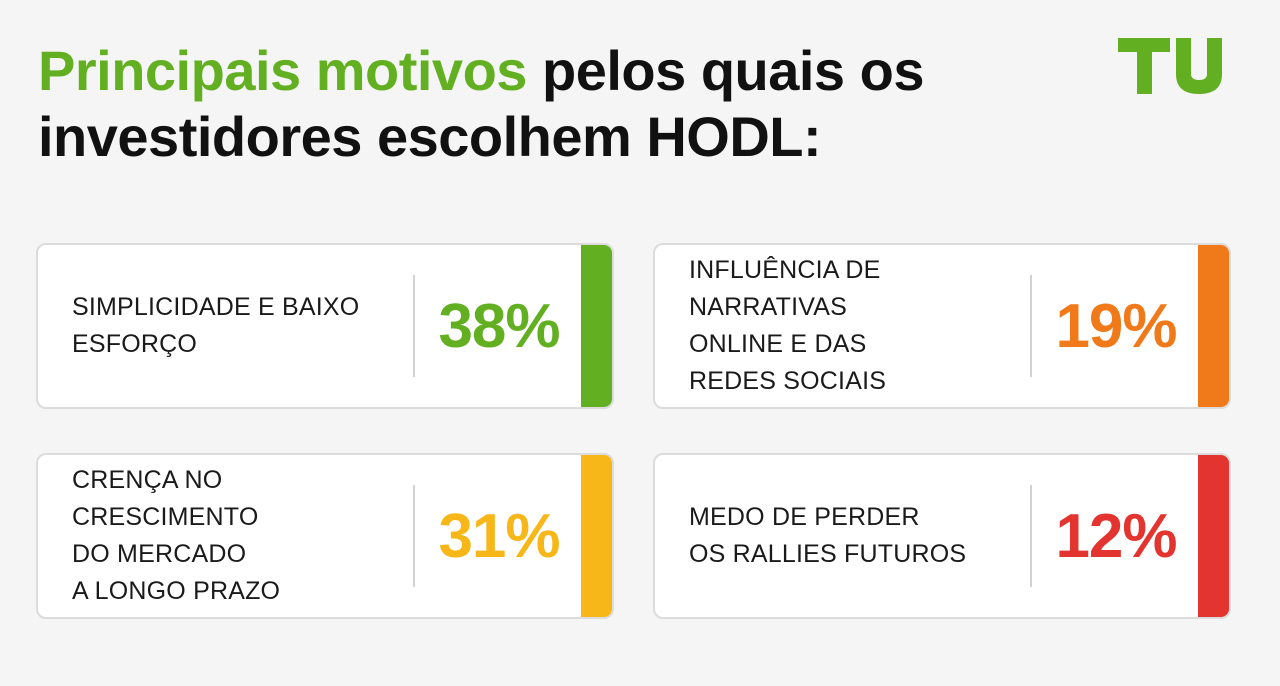  I want to click on title-highlight: Principais motivos, so click(282, 70).